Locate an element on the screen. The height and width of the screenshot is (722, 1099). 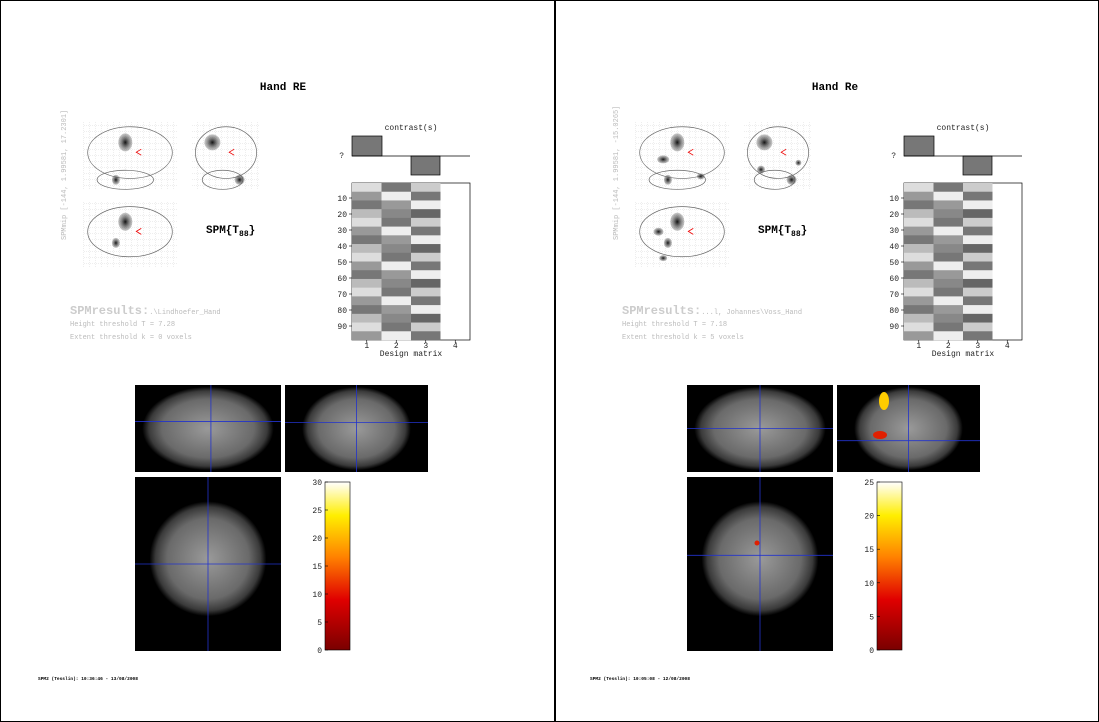
colorbar-tick-label: 20 is located at coordinates (317, 539).